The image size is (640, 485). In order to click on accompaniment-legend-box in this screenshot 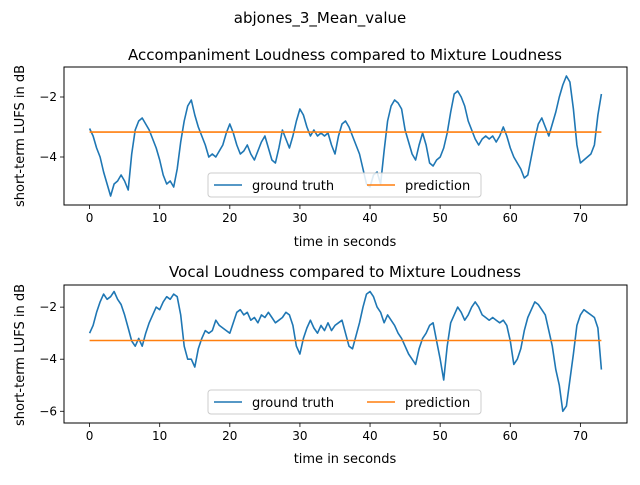, I will do `click(344, 185)`.